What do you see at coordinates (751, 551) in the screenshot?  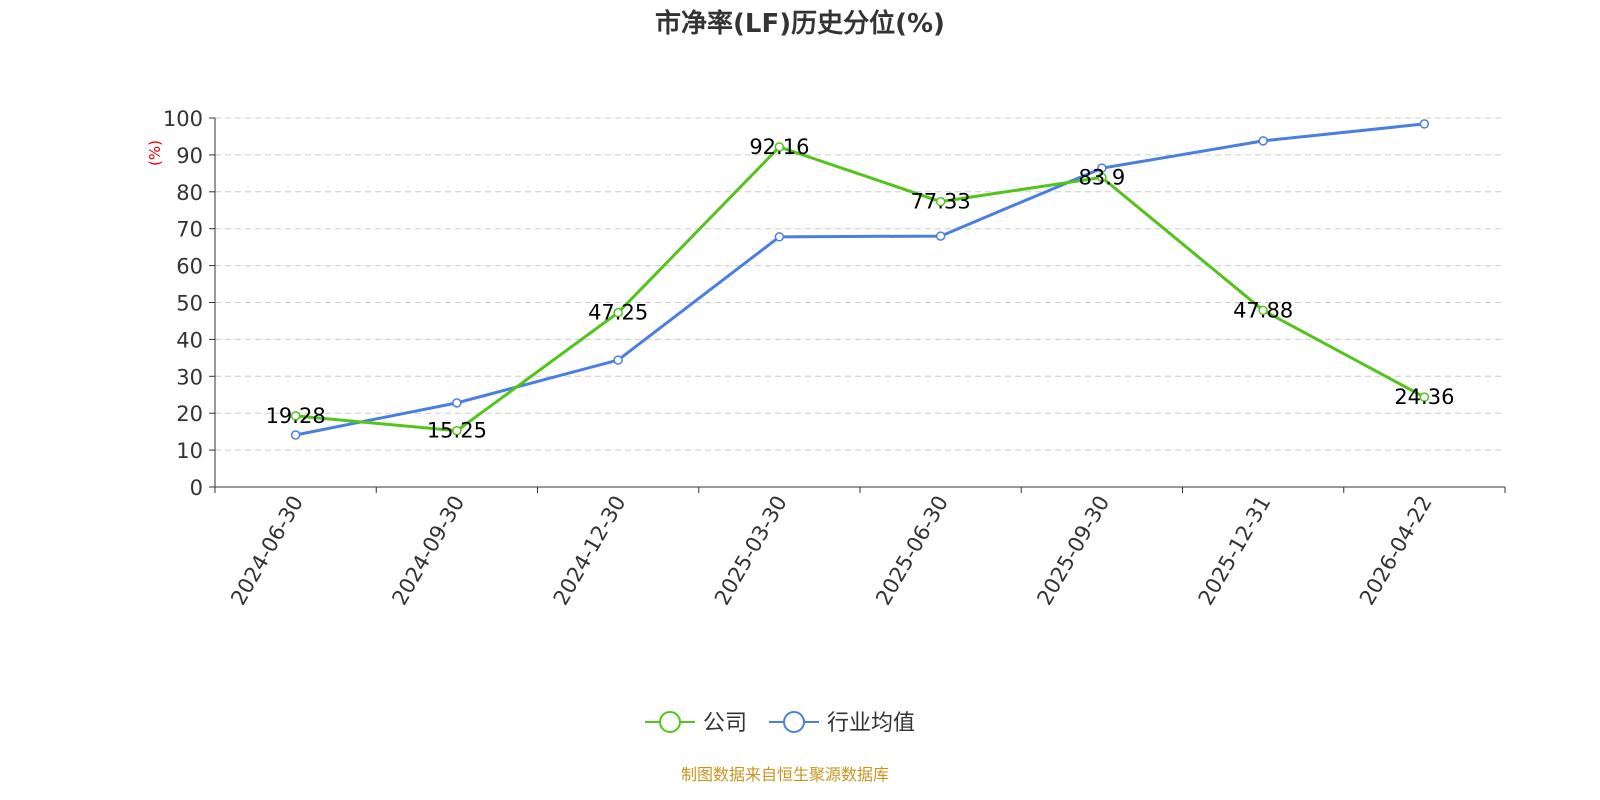 I see `x-tick-label: 2025-03-30` at bounding box center [751, 551].